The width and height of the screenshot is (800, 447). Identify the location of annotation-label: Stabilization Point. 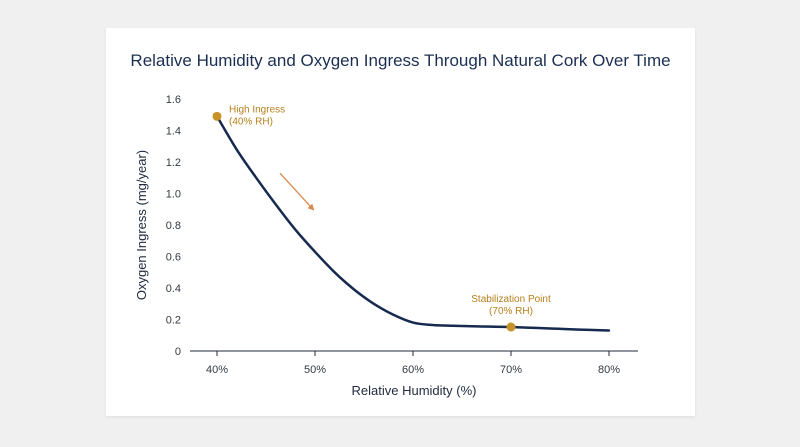
(511, 299).